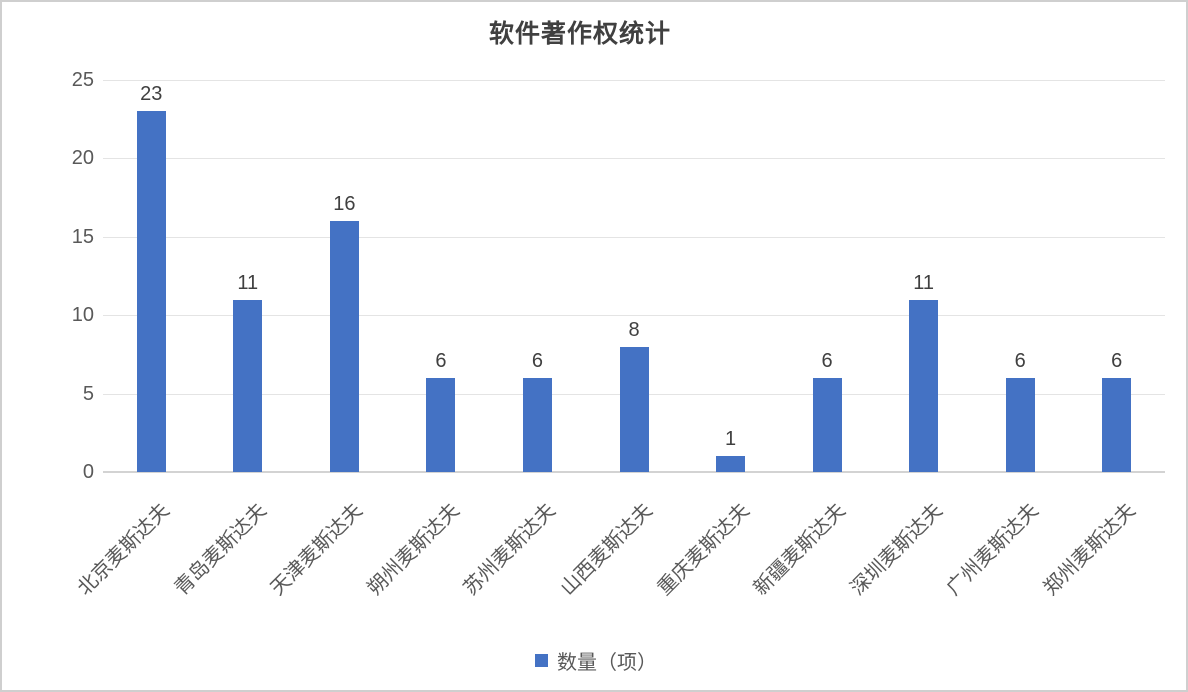 The height and width of the screenshot is (692, 1188). Describe the element at coordinates (634, 472) in the screenshot. I see `x-axis-line` at that location.